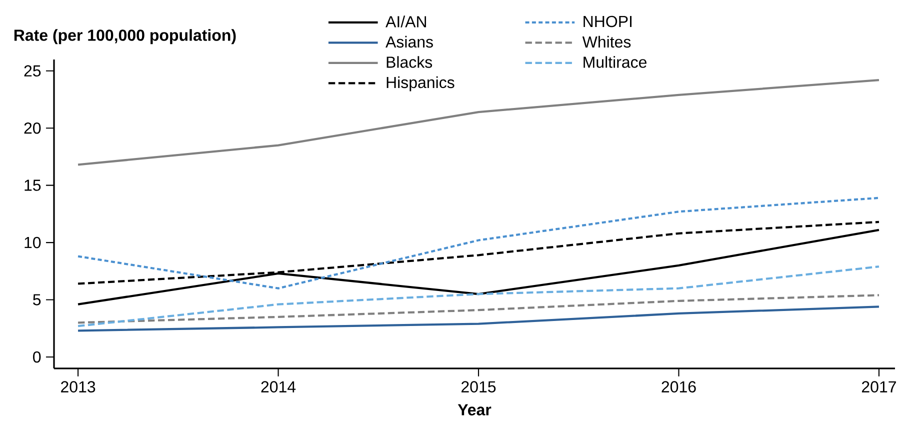 This screenshot has height=427, width=900. I want to click on x-tick-label: 2017, so click(879, 386).